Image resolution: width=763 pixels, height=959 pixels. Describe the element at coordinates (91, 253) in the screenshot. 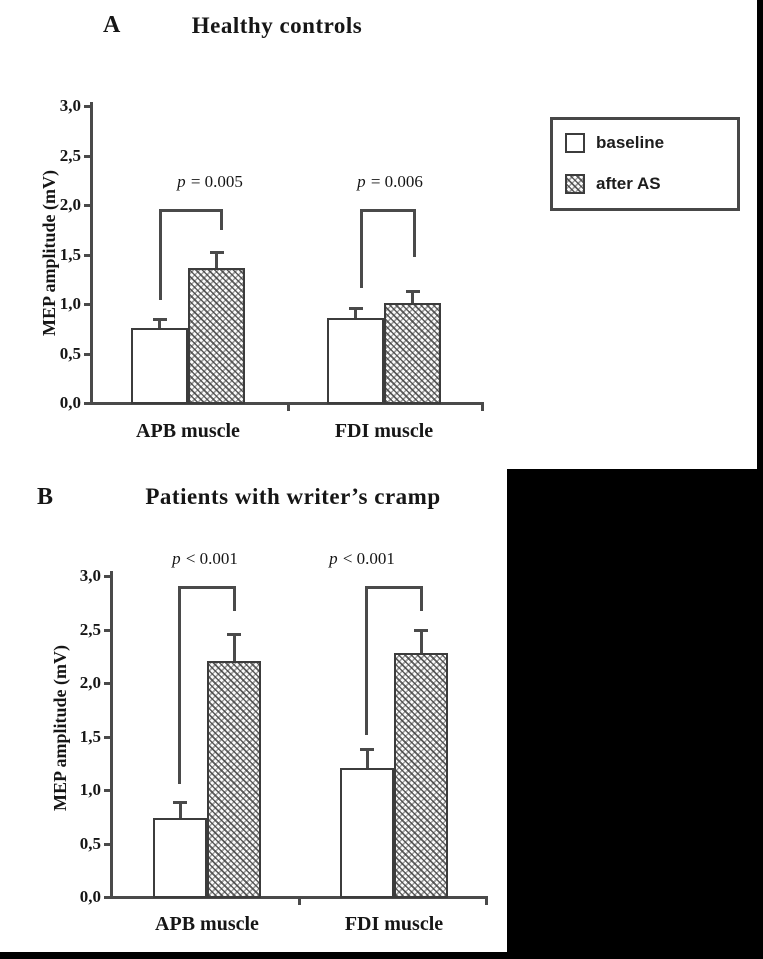

I see `a-y-axis-line` at that location.